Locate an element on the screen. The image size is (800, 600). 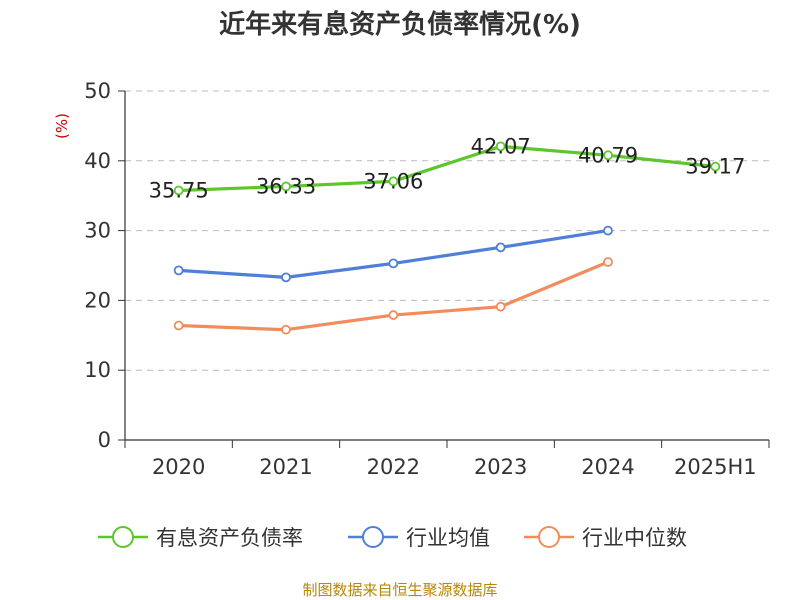
y-tick-label: 20 is located at coordinates (97, 300).